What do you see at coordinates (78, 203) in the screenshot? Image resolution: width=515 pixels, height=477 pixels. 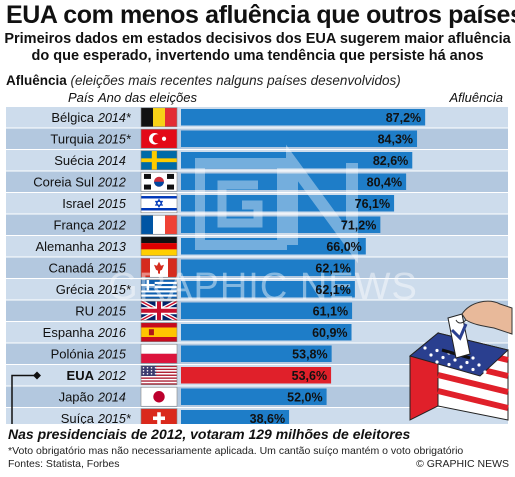 I see `country-label: Israel` at bounding box center [78, 203].